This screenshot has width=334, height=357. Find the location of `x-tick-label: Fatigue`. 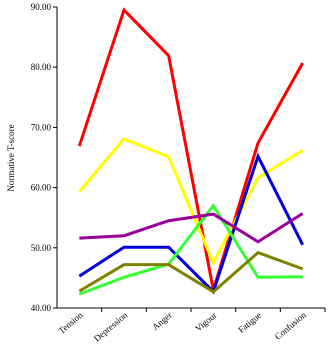

x-tick-label: Fatigue is located at coordinates (249, 322).